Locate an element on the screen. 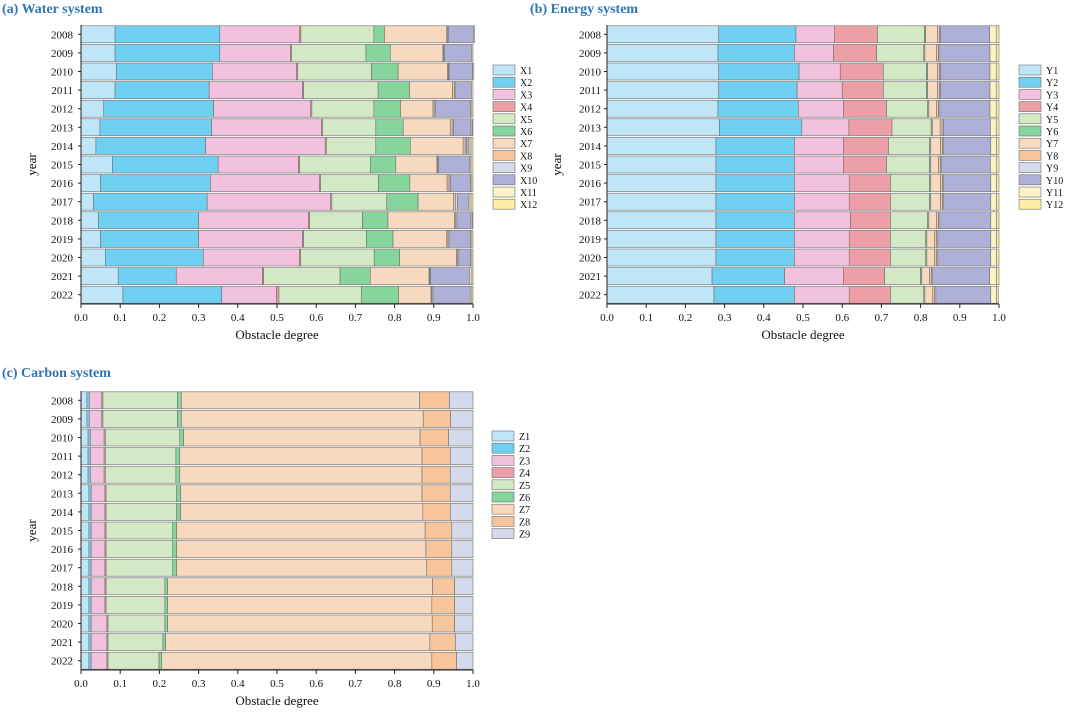  bar-segment-Z8-2019 is located at coordinates (443, 605).